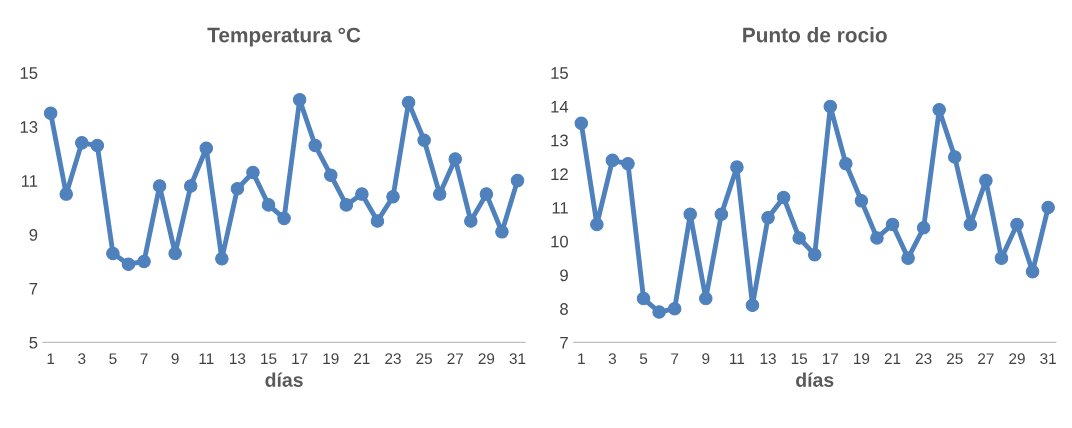  I want to click on x-tick-label: 21, so click(892, 358).